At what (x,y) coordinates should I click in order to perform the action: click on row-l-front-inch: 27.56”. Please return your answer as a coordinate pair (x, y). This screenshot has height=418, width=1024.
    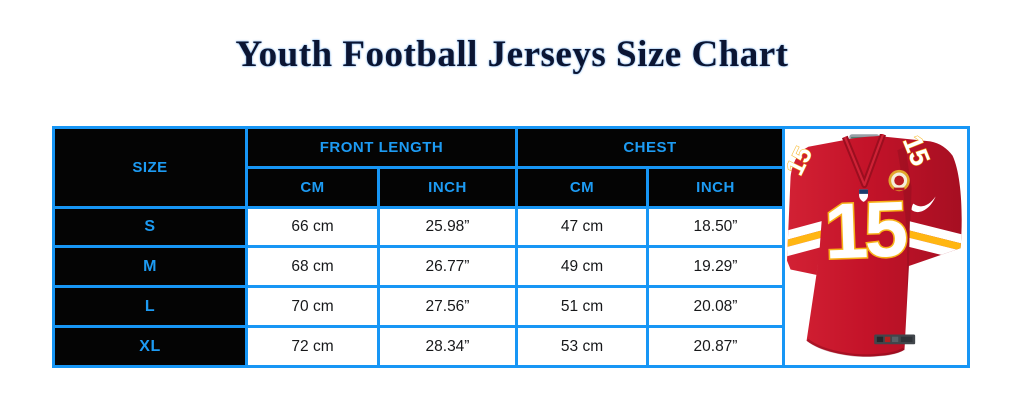
    Looking at the image, I should click on (447, 307).